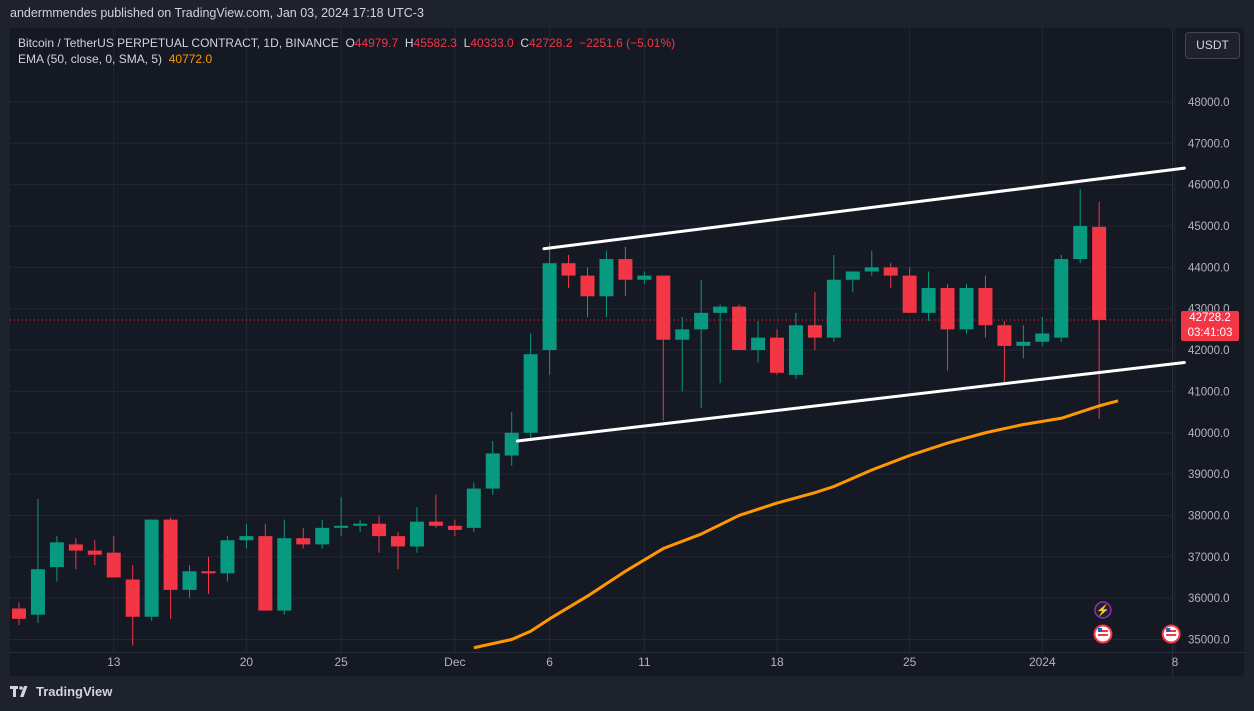 The image size is (1254, 711). What do you see at coordinates (74, 691) in the screenshot?
I see `brand-label: TradingView` at bounding box center [74, 691].